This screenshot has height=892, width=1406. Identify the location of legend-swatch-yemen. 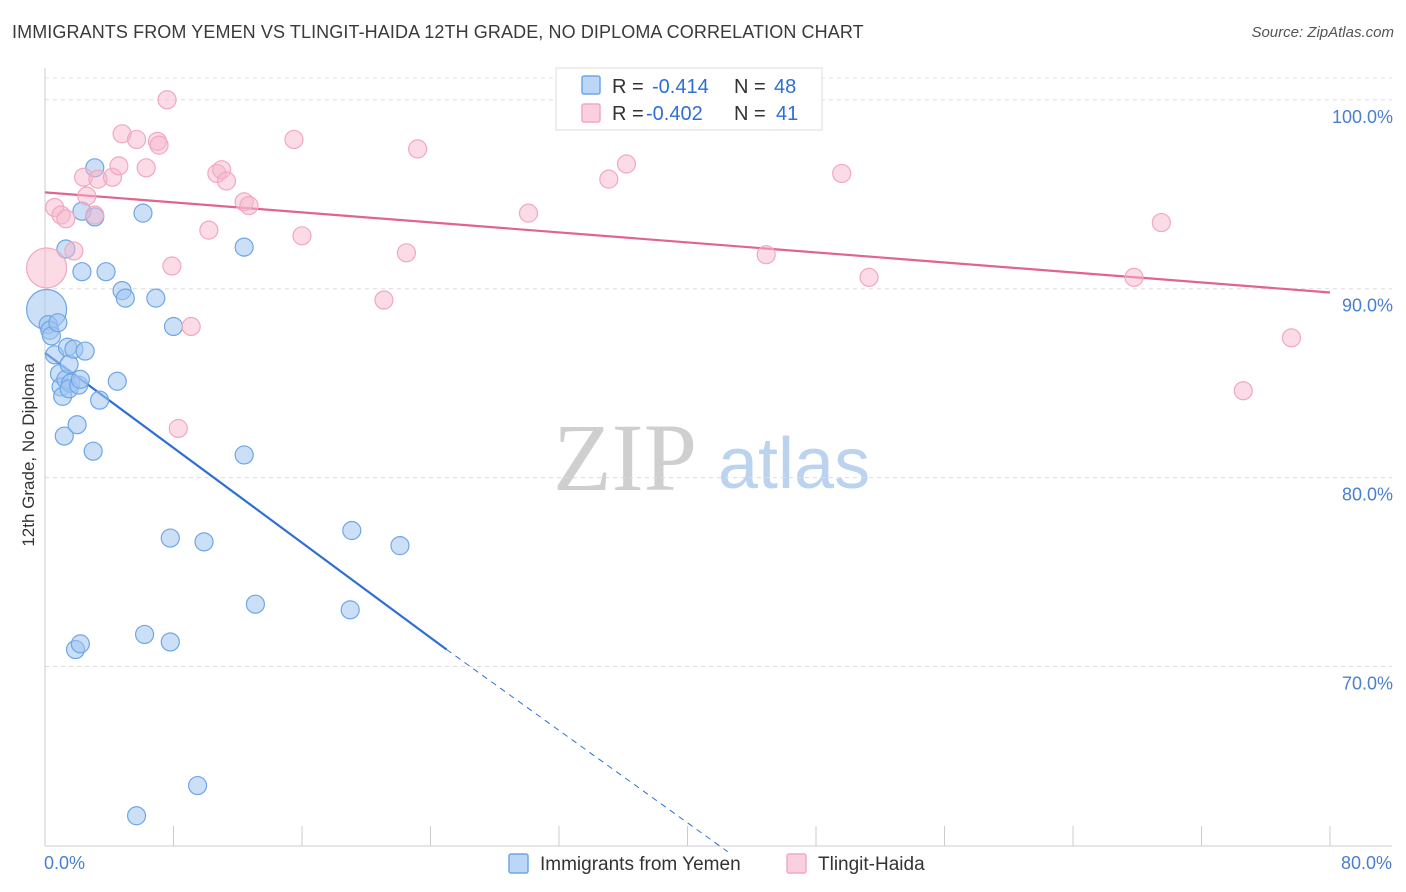
(591, 85).